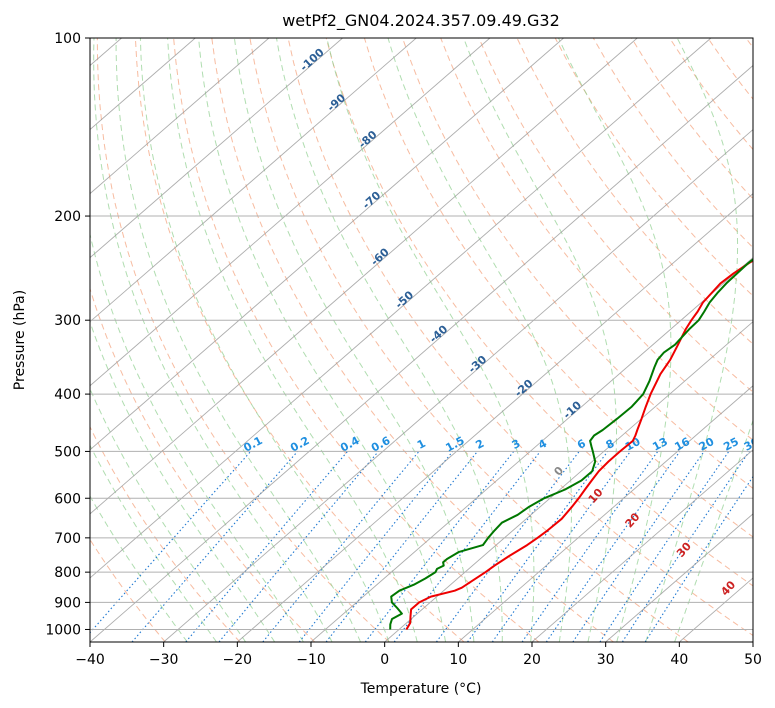 The width and height of the screenshot is (775, 708). Describe the element at coordinates (67, 539) in the screenshot. I see `y-tick-label: 700` at that location.